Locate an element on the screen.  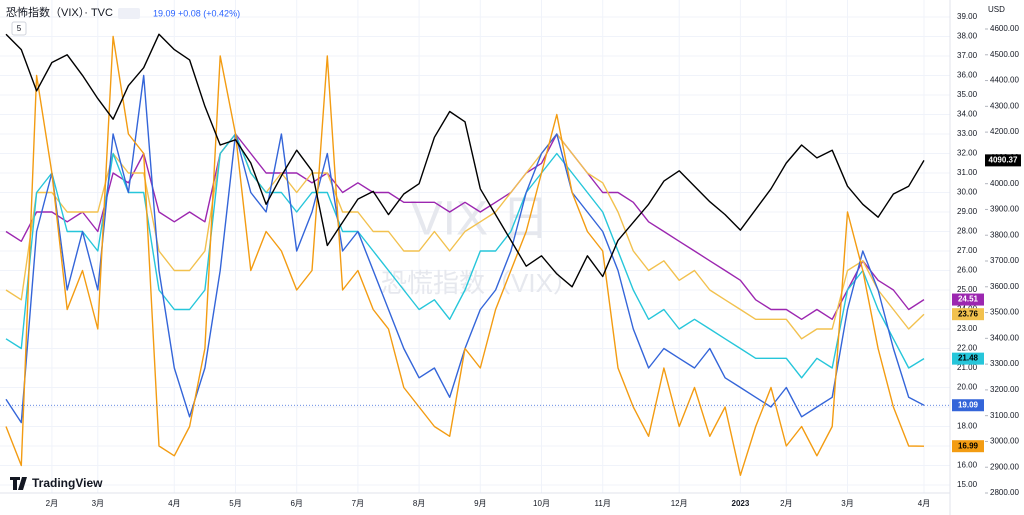
y2-tick-label: 3600.00 is located at coordinates (1004, 286).